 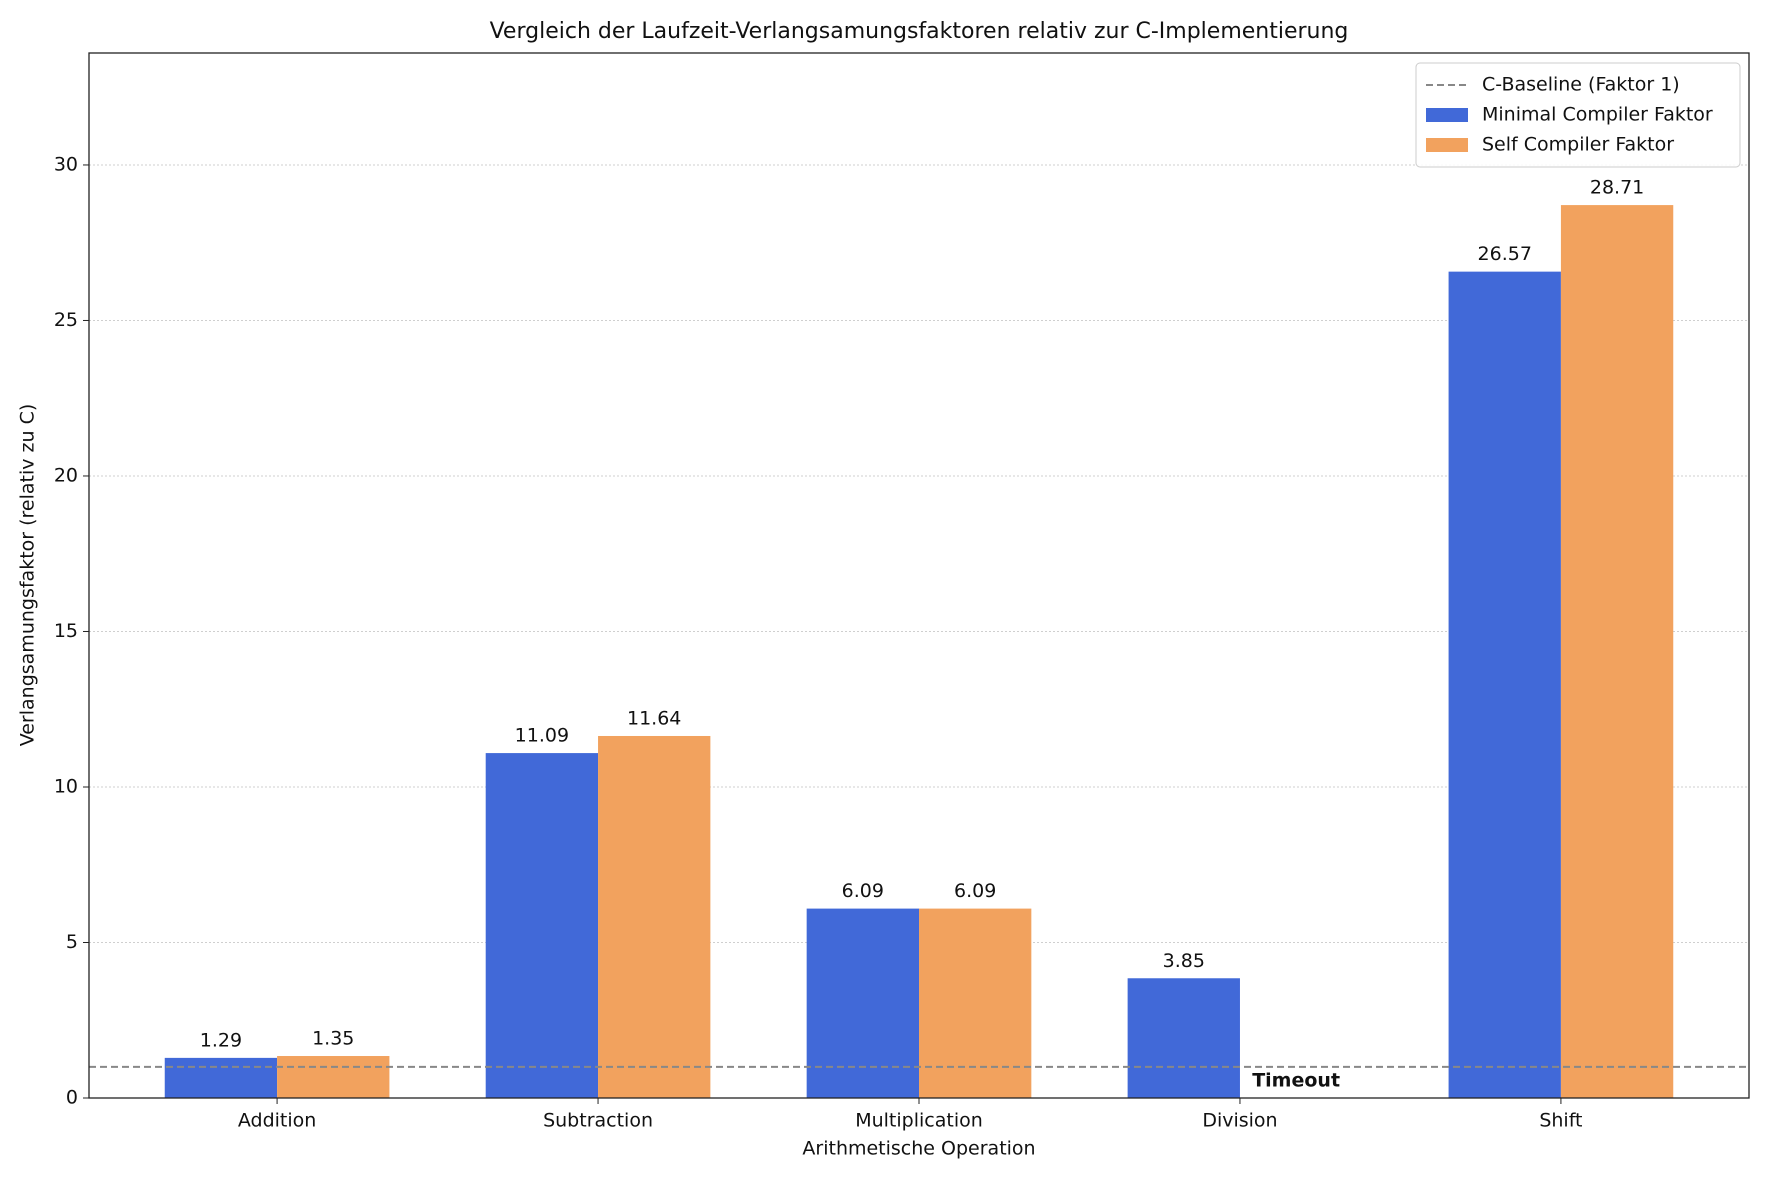 What do you see at coordinates (598, 1121) in the screenshot?
I see `x-tick-label: Subtraction` at bounding box center [598, 1121].